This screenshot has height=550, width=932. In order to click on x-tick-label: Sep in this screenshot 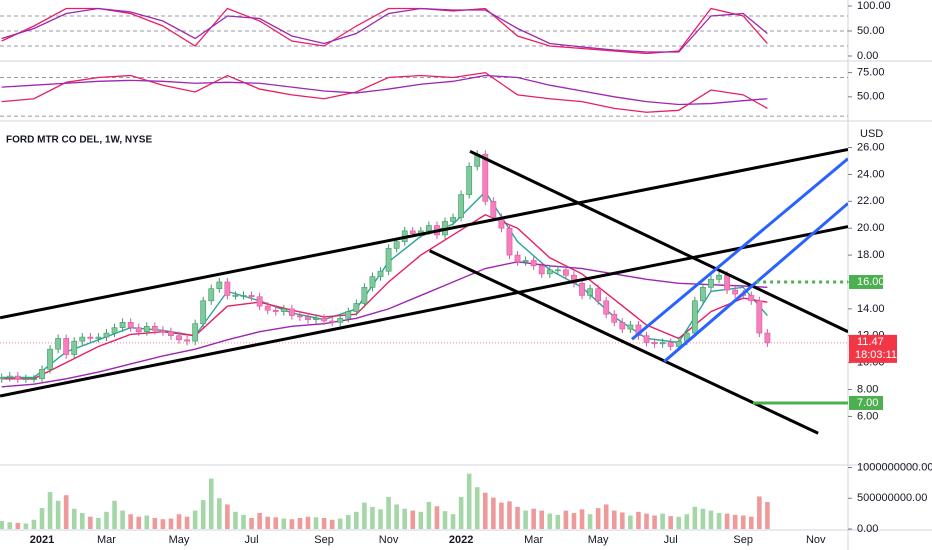, I will do `click(743, 540)`.